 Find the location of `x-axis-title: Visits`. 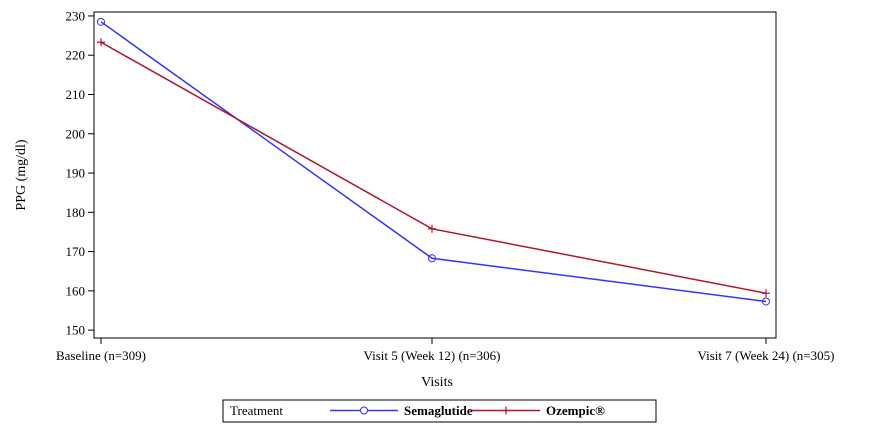

x-axis-title: Visits is located at coordinates (437, 382).